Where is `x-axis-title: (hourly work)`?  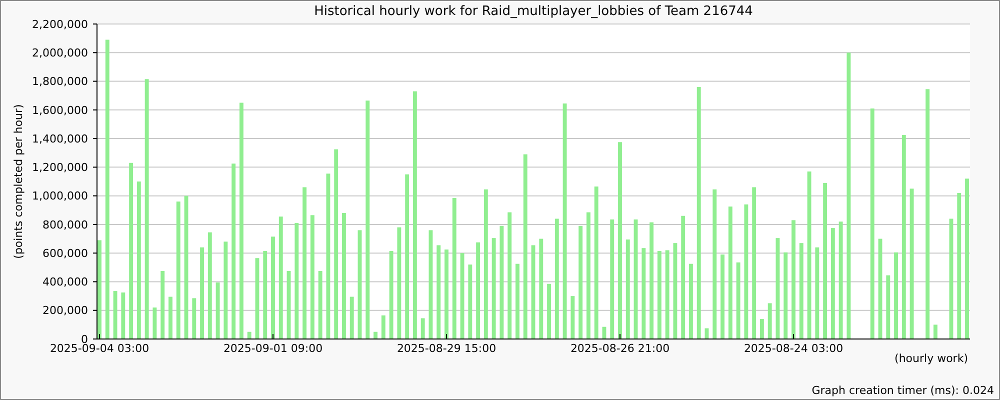 x-axis-title: (hourly work) is located at coordinates (931, 358).